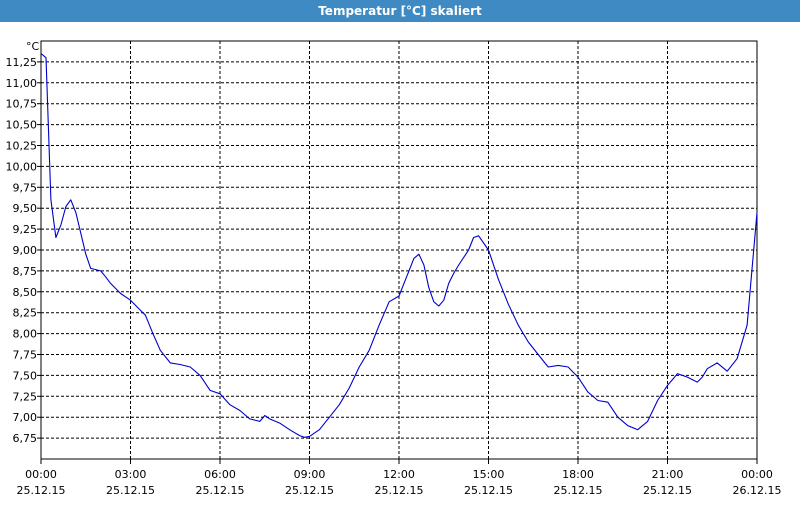 This screenshot has width=800, height=505. Describe the element at coordinates (757, 490) in the screenshot. I see `x-tick-date-label: 26.12.15` at that location.